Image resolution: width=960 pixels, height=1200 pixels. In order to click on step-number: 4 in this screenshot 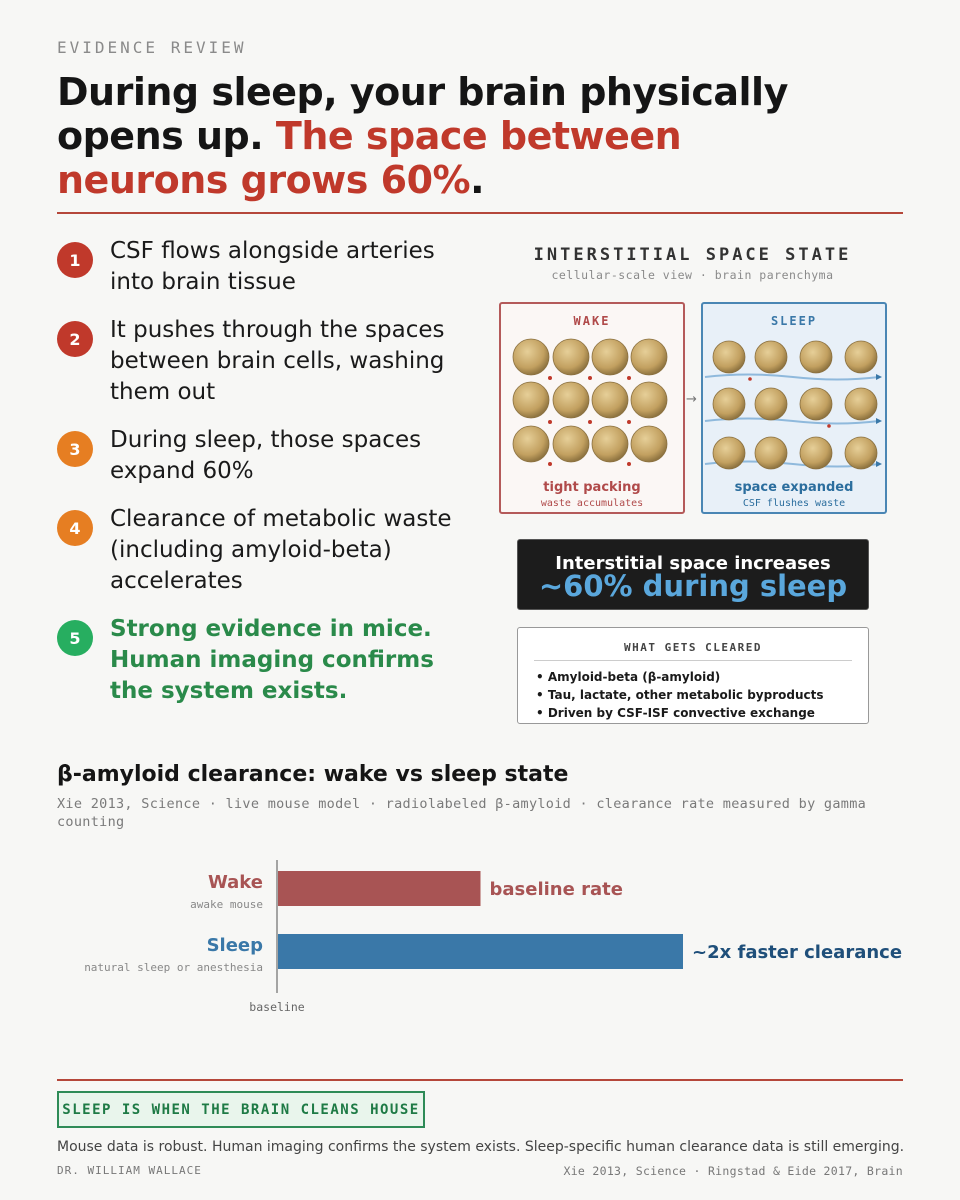, I will do `click(75, 528)`.